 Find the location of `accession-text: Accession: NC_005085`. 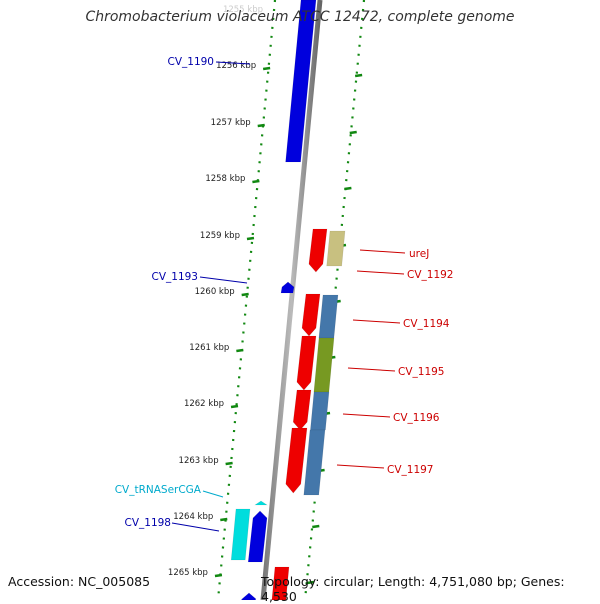

accession-text: Accession: NC_005085 is located at coordinates (79, 581).